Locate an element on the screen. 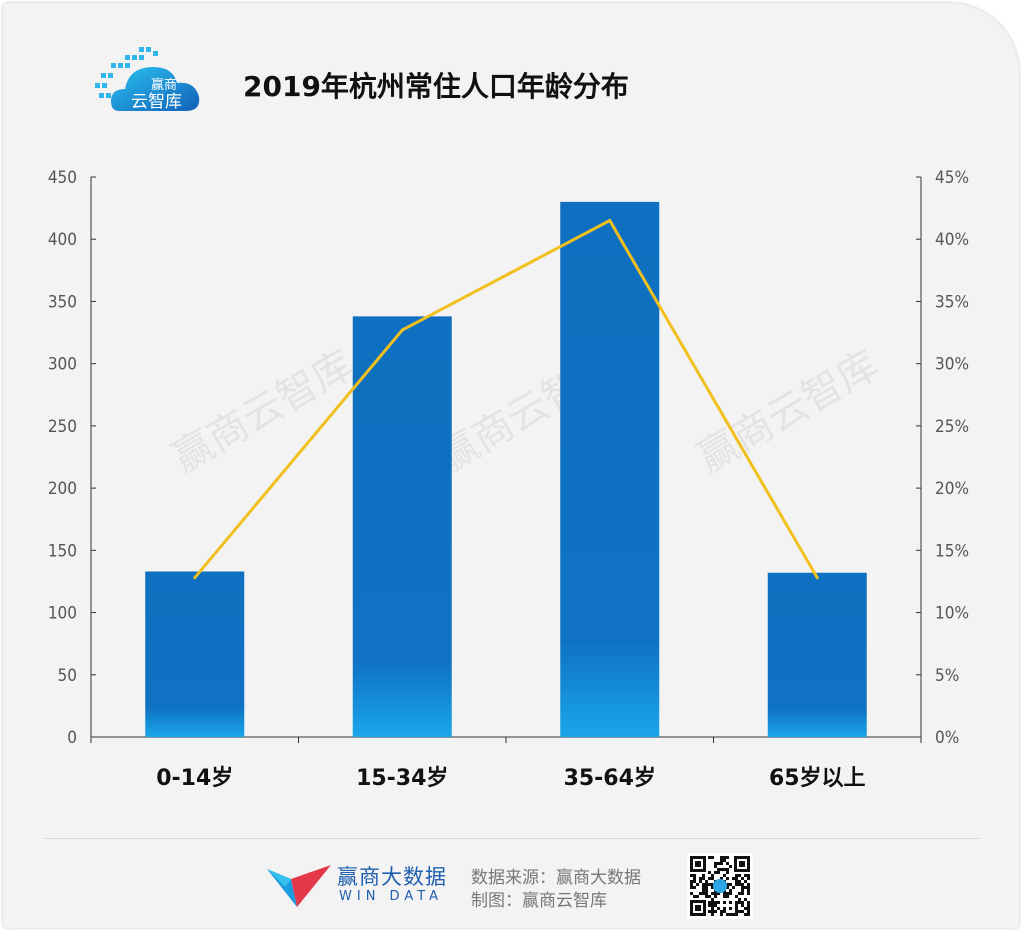 This screenshot has width=1022, height=931. watermark-0: 赢商云智库 is located at coordinates (263, 412).